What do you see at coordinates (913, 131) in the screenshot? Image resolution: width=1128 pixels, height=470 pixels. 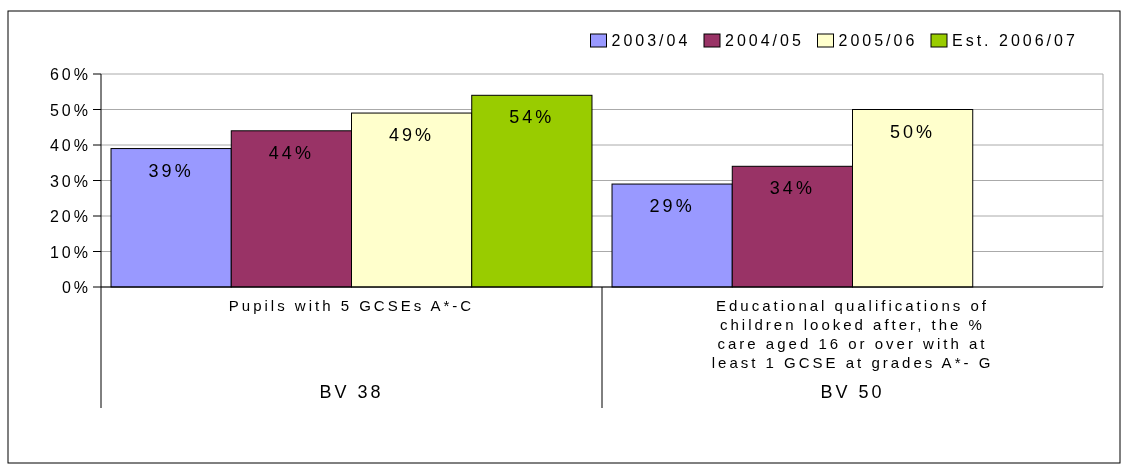 I see `data-label: 50%` at bounding box center [913, 131].